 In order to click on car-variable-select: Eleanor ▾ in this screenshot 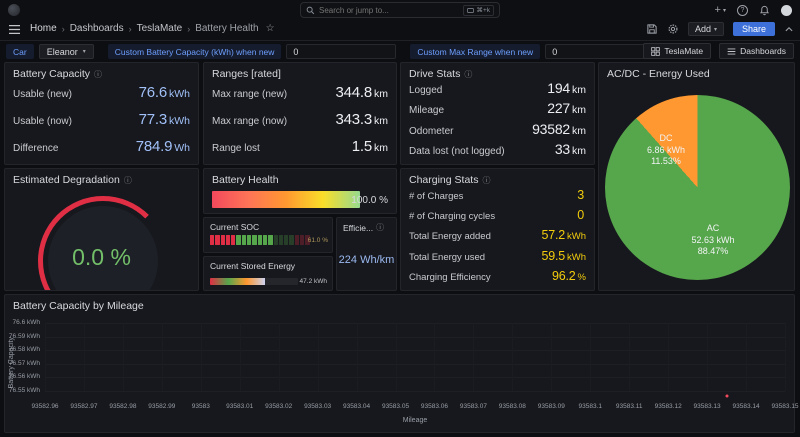, I will do `click(66, 51)`.